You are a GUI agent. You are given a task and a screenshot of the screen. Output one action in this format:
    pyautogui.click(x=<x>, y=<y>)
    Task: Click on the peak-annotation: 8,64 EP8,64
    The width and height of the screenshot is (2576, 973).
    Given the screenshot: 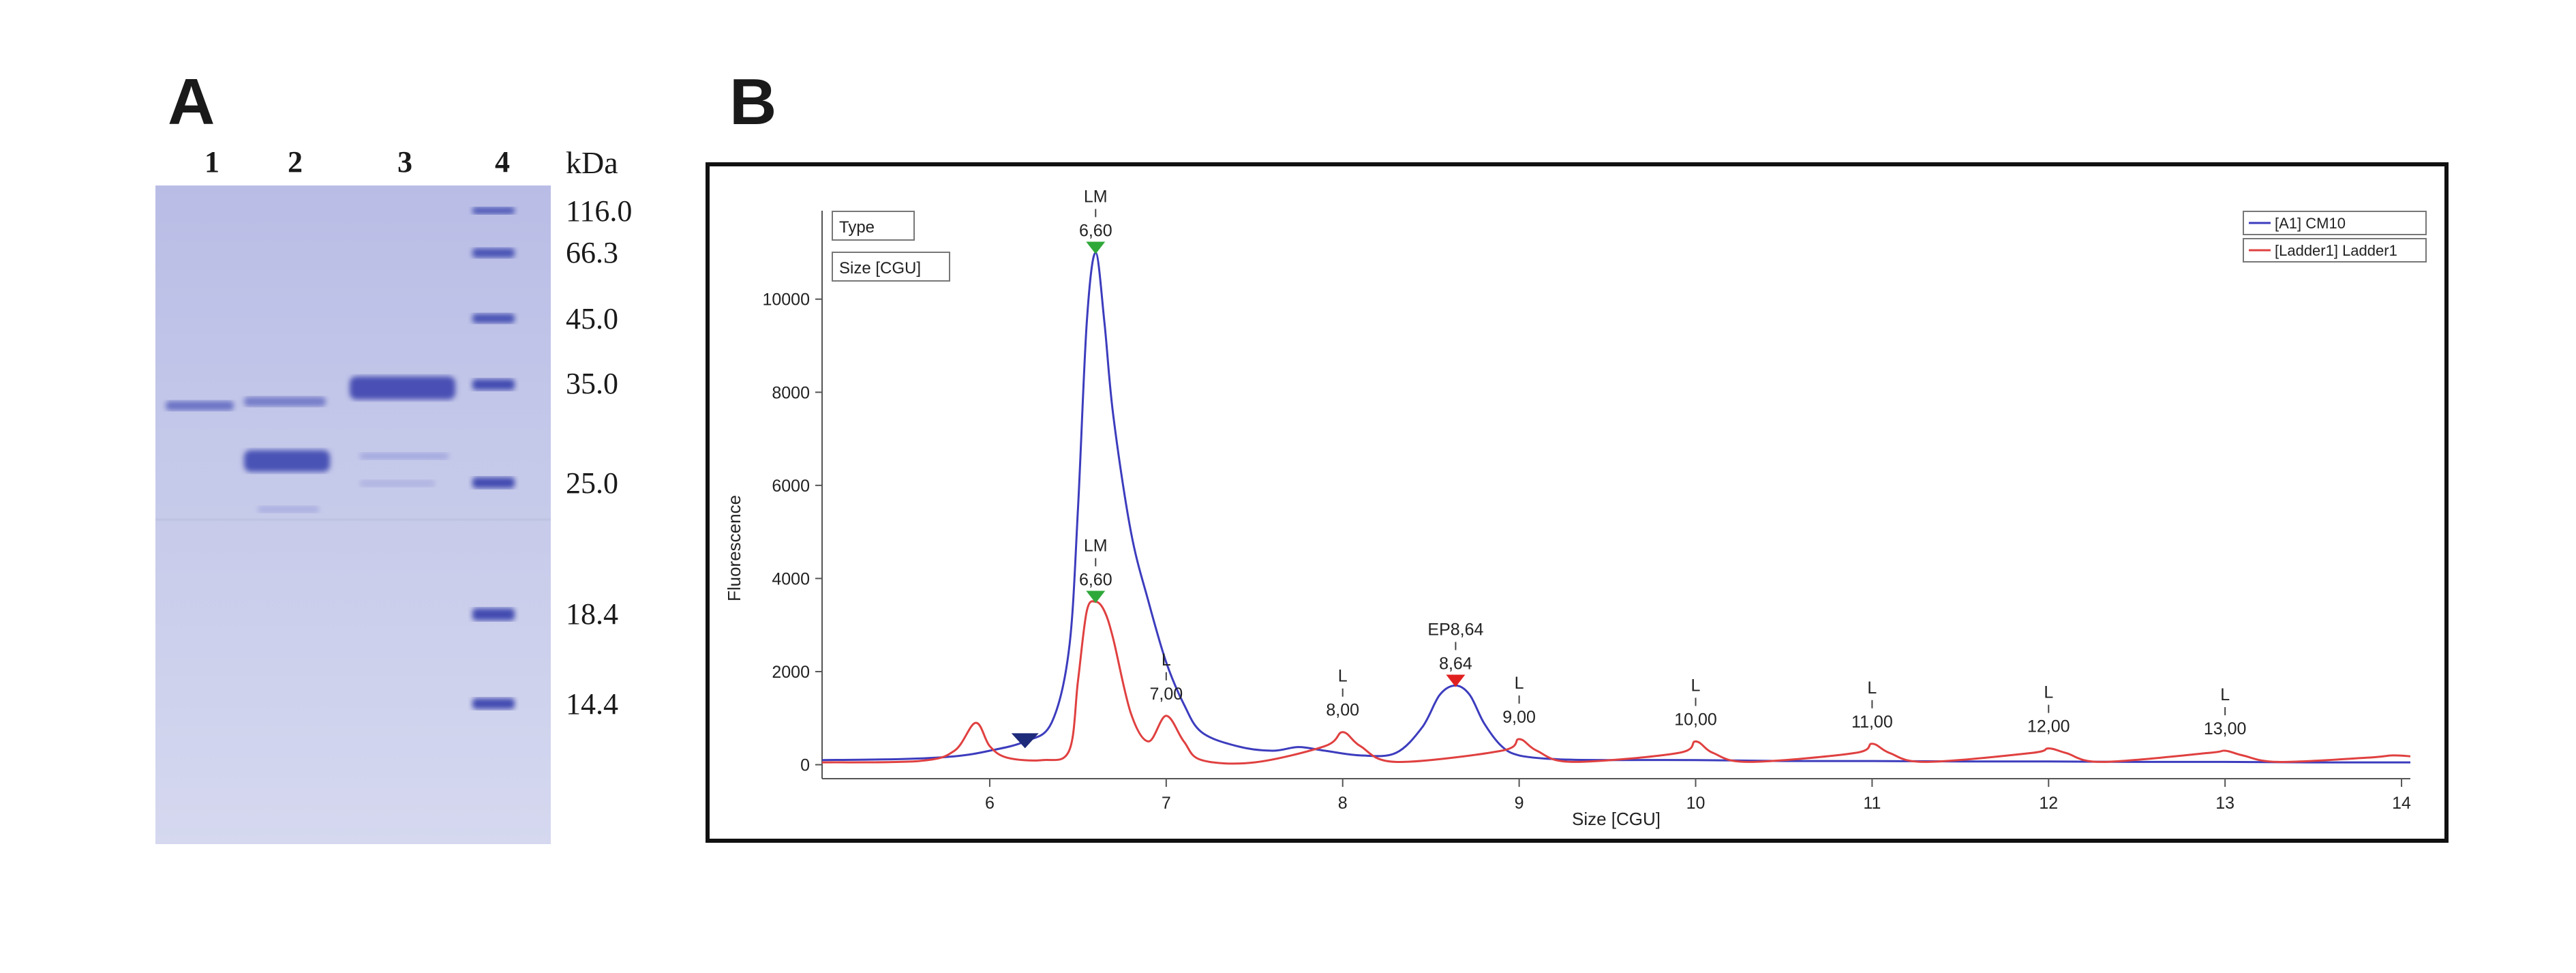 What is the action you would take?
    pyautogui.click(x=1455, y=653)
    